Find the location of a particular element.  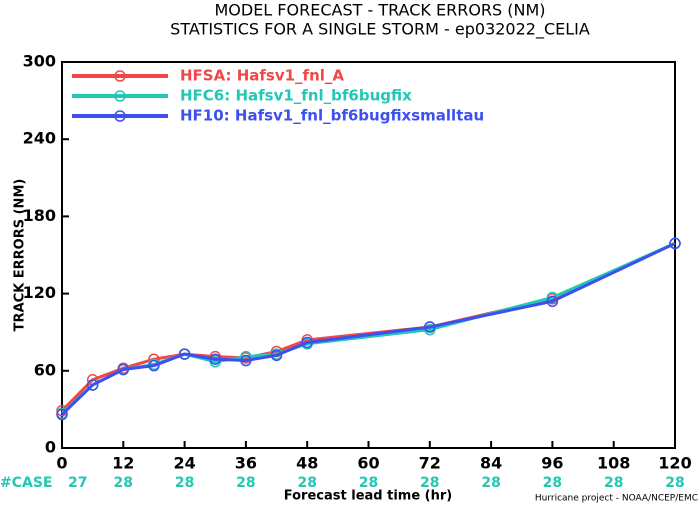

y-tick-label: 180 is located at coordinates (39, 215).